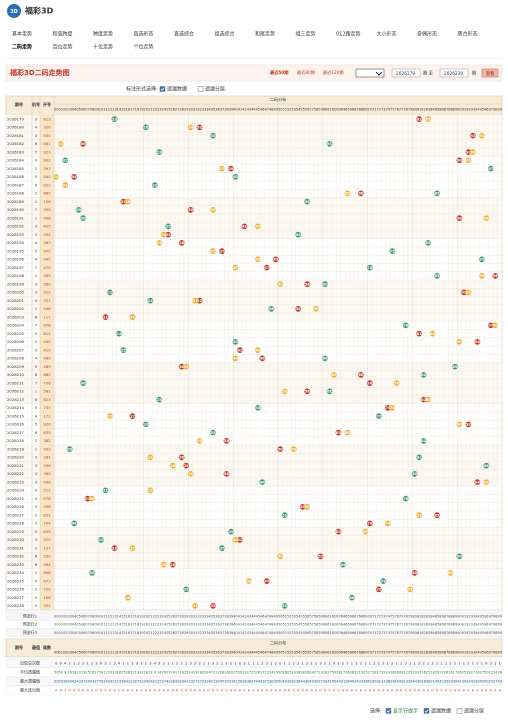  Describe the element at coordinates (388, 625) in the screenshot. I see `presel-code: 74` at that location.